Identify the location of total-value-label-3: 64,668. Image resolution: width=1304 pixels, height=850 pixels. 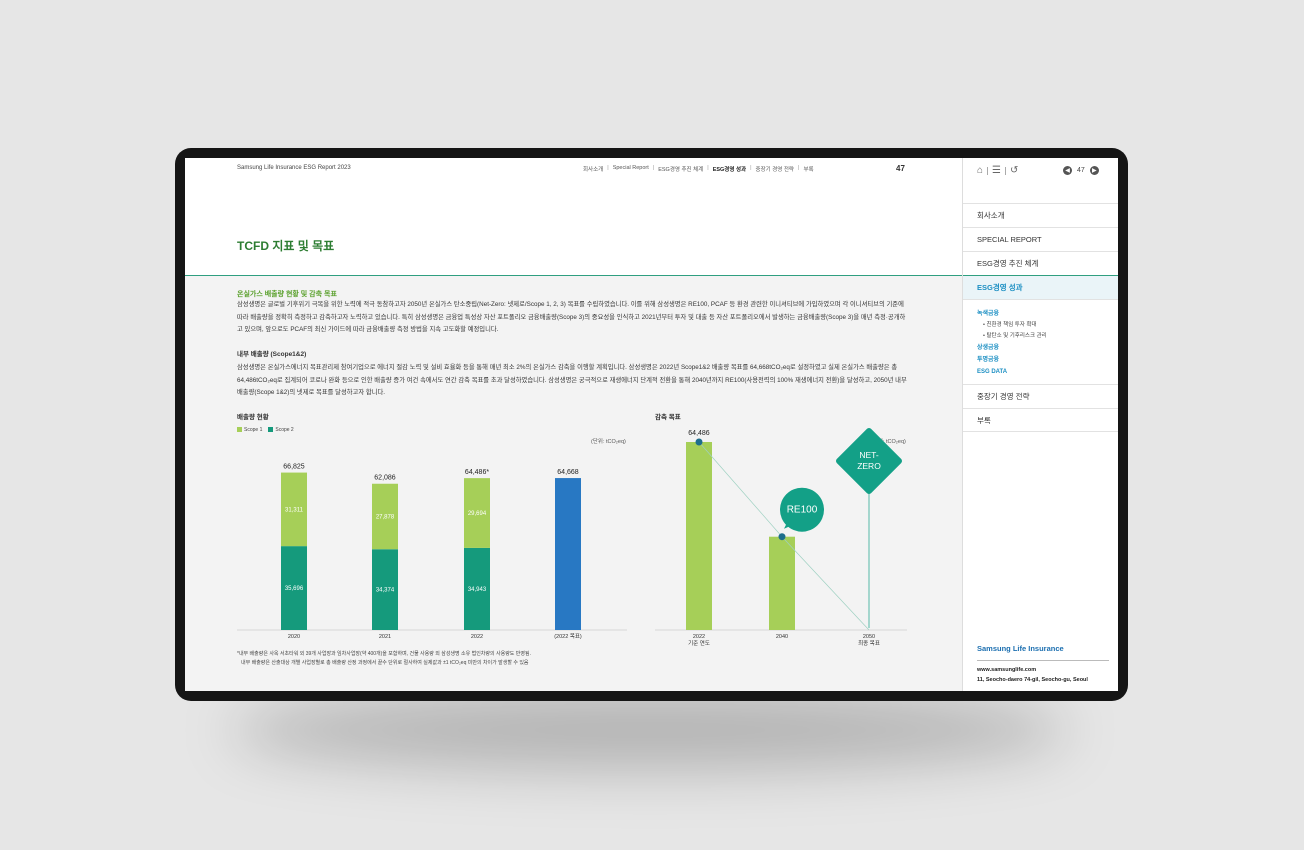
(568, 472).